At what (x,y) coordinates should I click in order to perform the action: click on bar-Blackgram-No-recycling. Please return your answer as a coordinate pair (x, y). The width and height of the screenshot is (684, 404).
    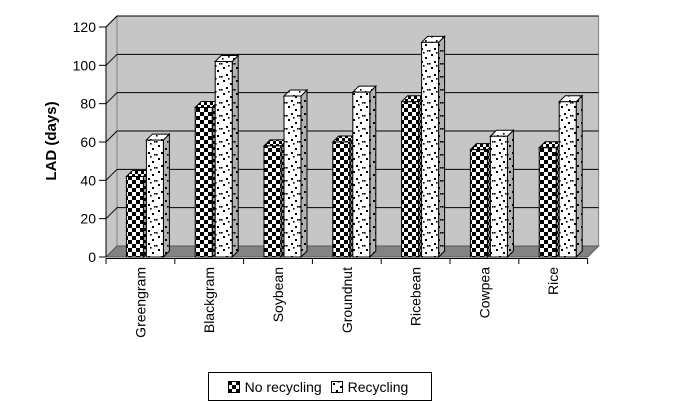
    Looking at the image, I should click on (203, 182).